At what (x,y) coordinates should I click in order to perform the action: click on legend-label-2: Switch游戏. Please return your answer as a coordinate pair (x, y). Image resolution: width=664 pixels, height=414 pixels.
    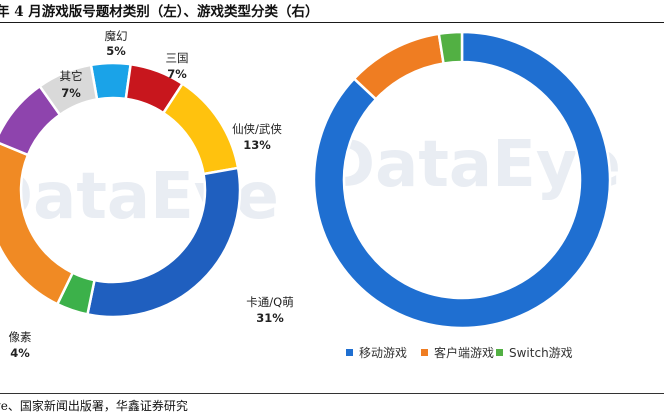
    Looking at the image, I should click on (541, 353).